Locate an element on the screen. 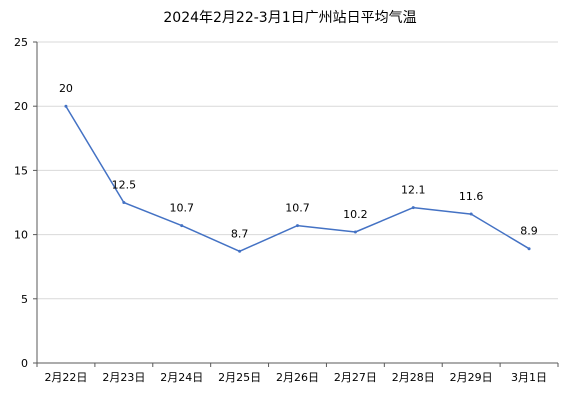 The image size is (580, 400). x-tick-label: 2月27日 is located at coordinates (355, 377).